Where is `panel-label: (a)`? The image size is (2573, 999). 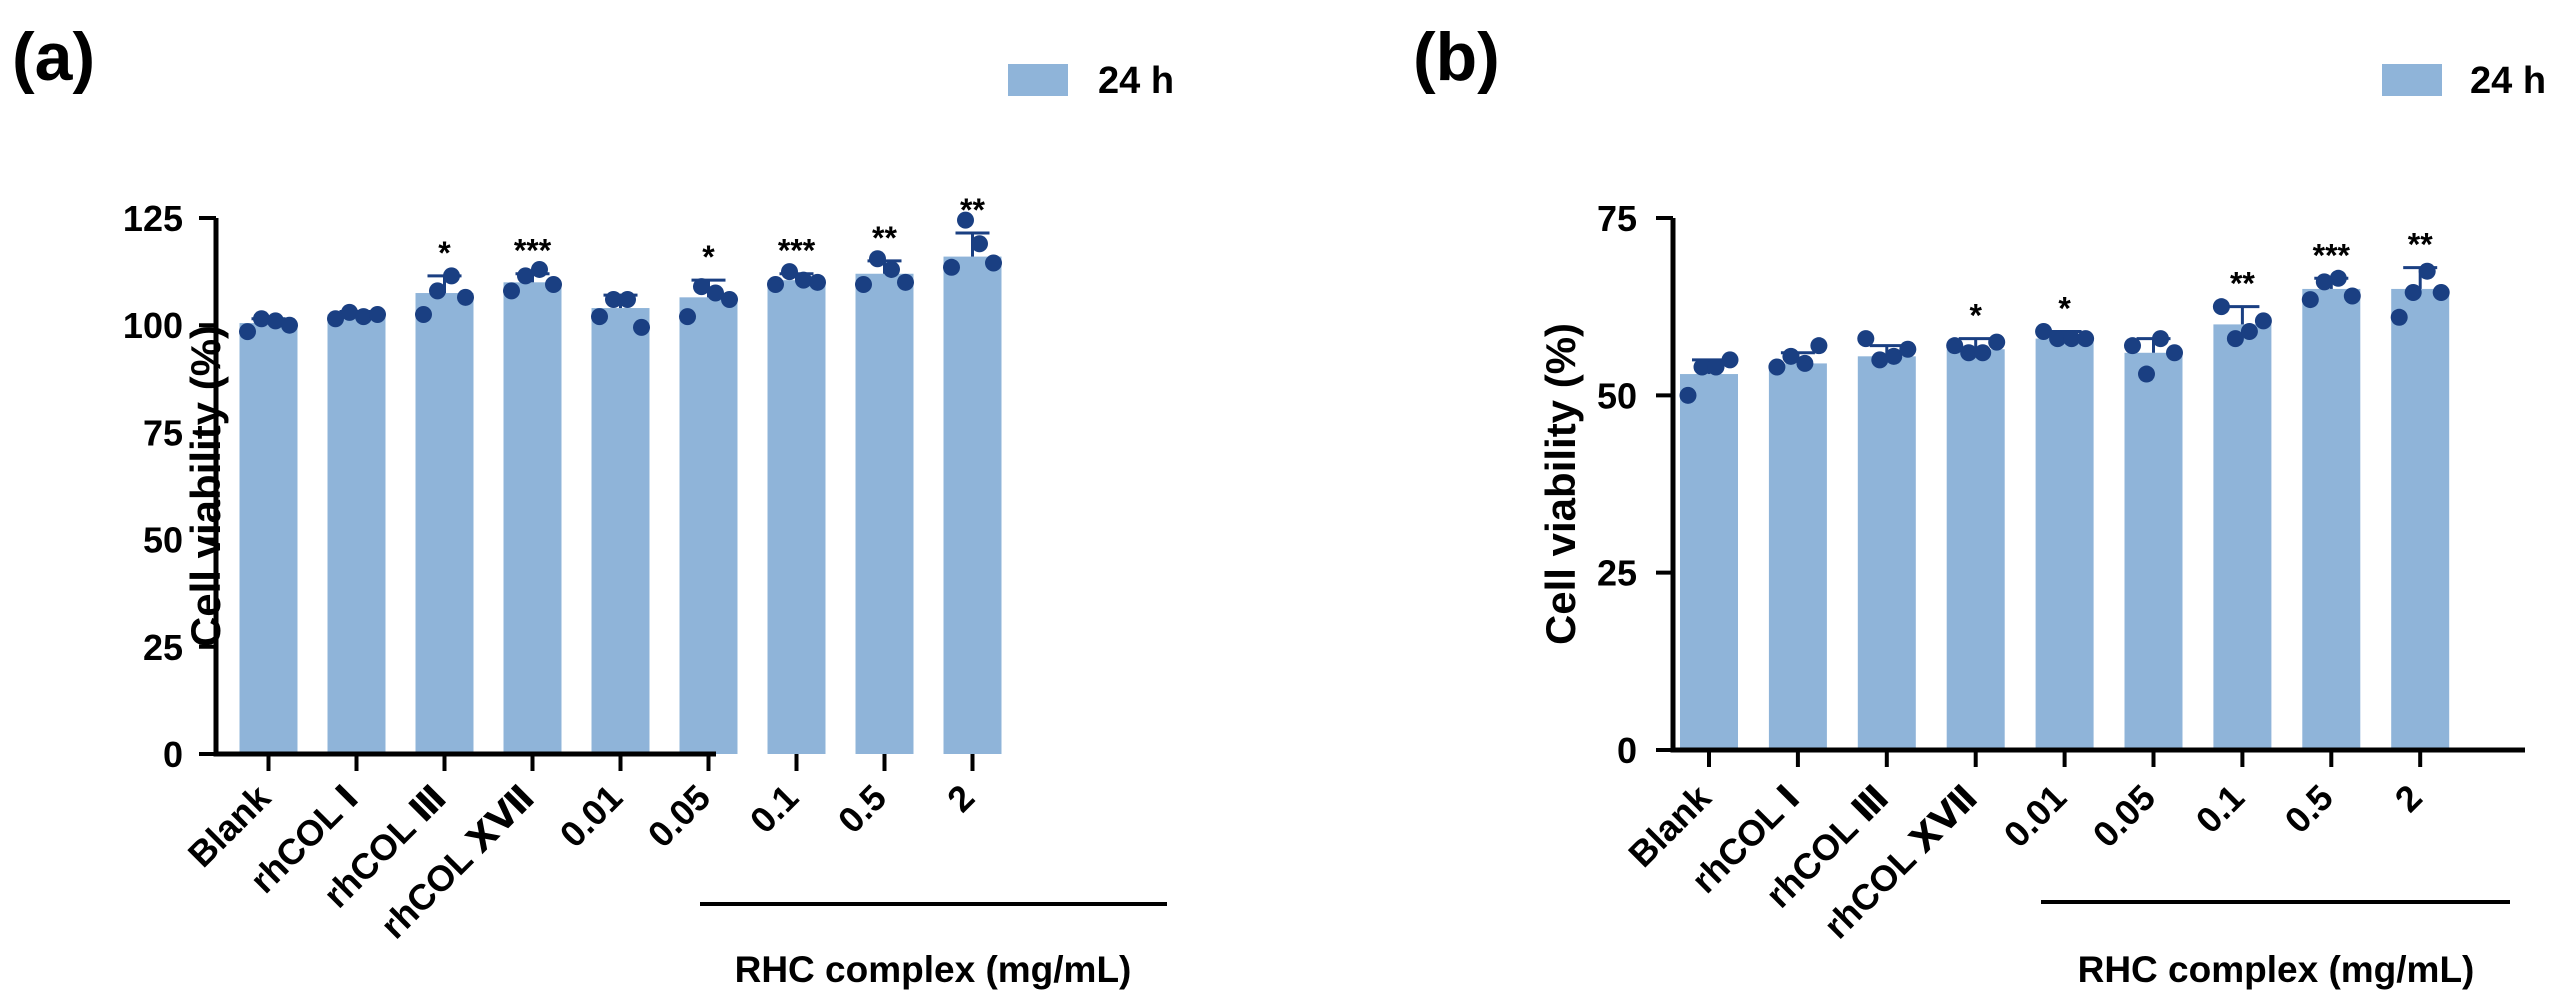
panel-label: (a) is located at coordinates (53, 57).